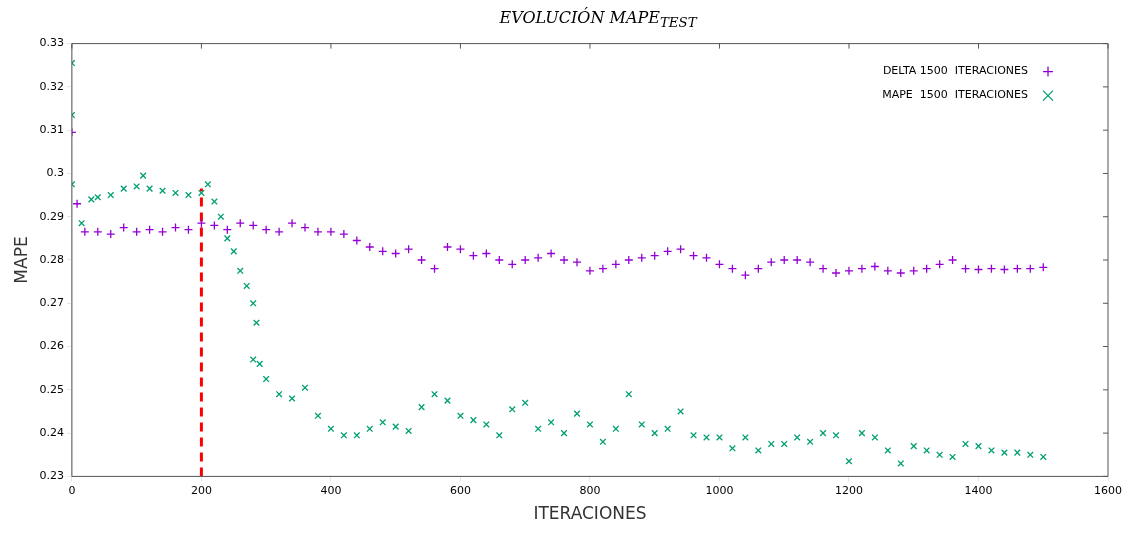 This screenshot has height=533, width=1136. I want to click on x-tick-label: 200, so click(201, 490).